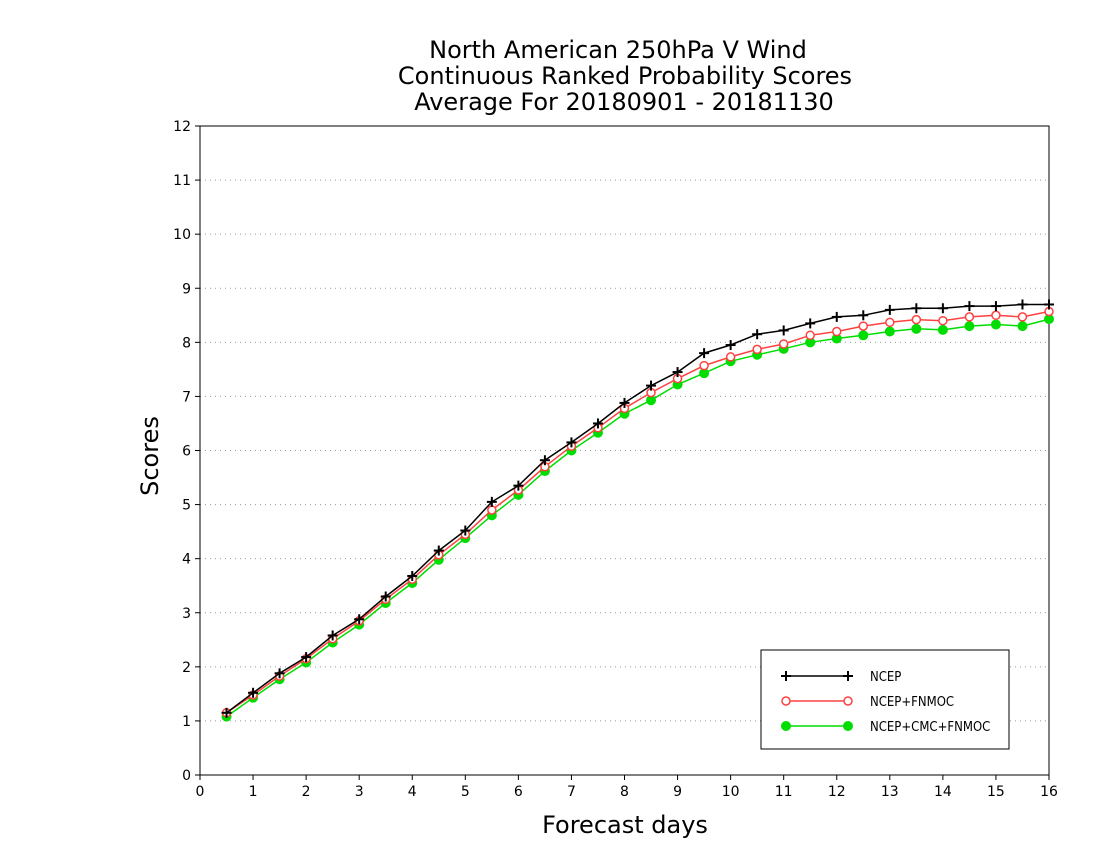 Image resolution: width=1100 pixels, height=850 pixels. Describe the element at coordinates (465, 792) in the screenshot. I see `x-tick-label: 5` at that location.